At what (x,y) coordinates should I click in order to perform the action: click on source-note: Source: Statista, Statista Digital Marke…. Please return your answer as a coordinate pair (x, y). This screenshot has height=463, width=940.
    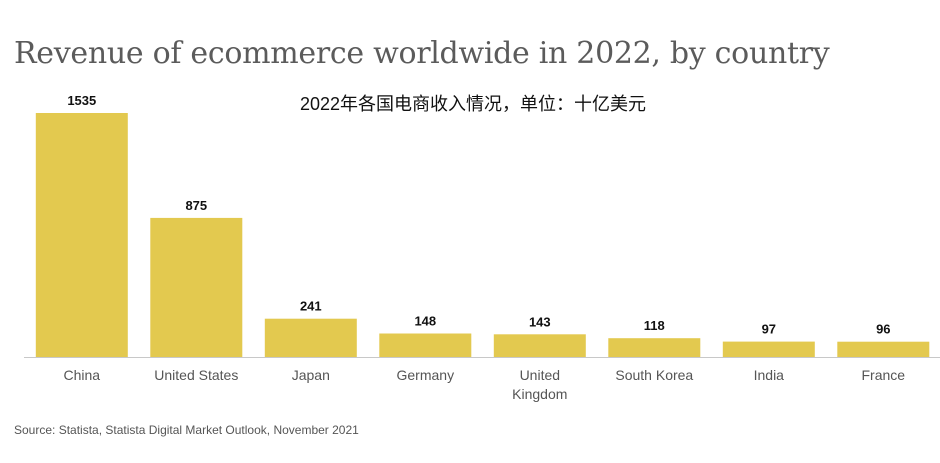
    Looking at the image, I should click on (186, 430).